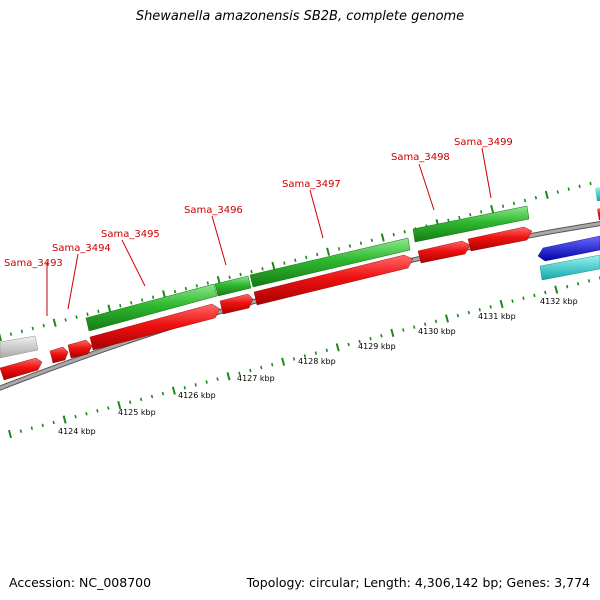 The height and width of the screenshot is (600, 600). Describe the element at coordinates (311, 184) in the screenshot. I see `gene-label: Sama_3497` at that location.